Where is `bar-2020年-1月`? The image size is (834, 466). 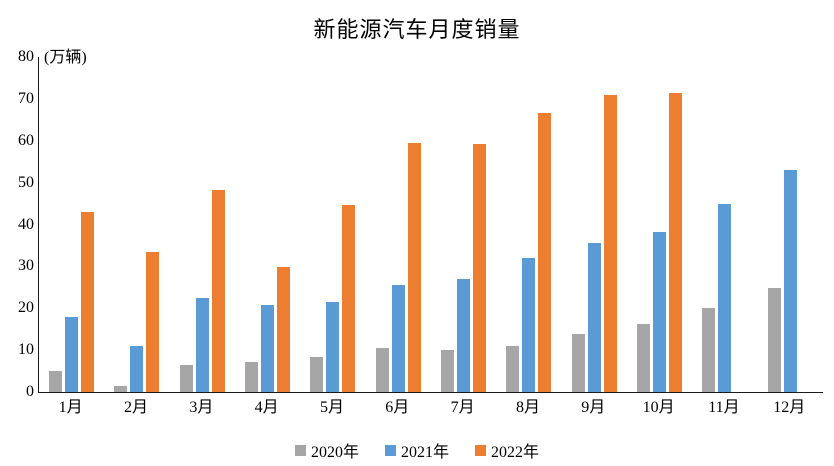
bar-2020年-1月 is located at coordinates (56, 381).